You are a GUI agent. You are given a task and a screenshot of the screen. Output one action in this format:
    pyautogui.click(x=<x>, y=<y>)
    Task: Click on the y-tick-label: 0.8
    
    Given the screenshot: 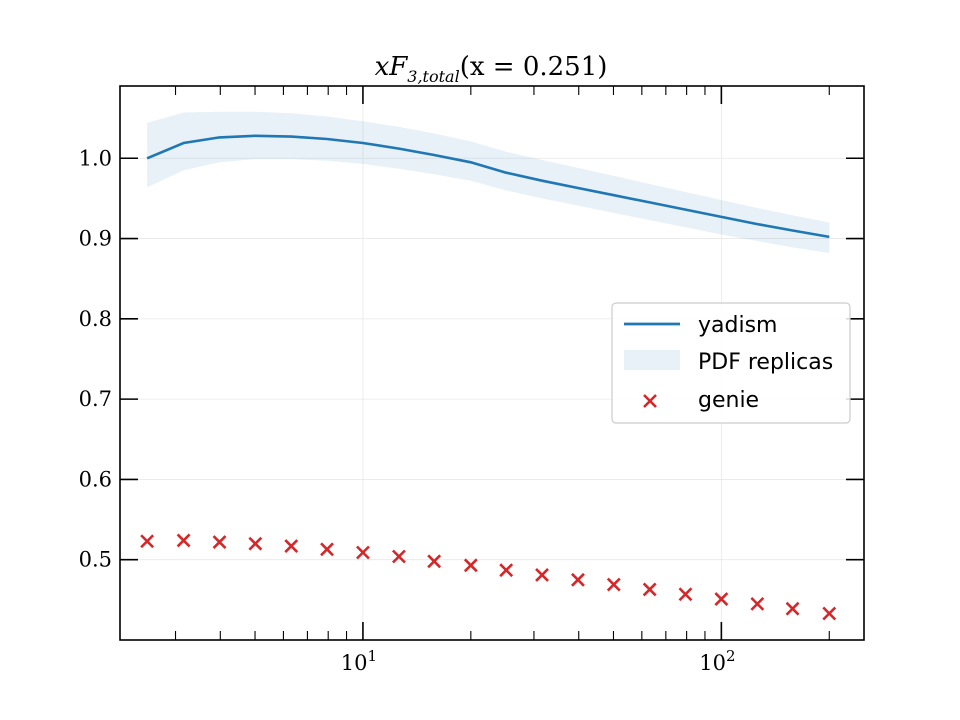 What is the action you would take?
    pyautogui.click(x=95, y=319)
    